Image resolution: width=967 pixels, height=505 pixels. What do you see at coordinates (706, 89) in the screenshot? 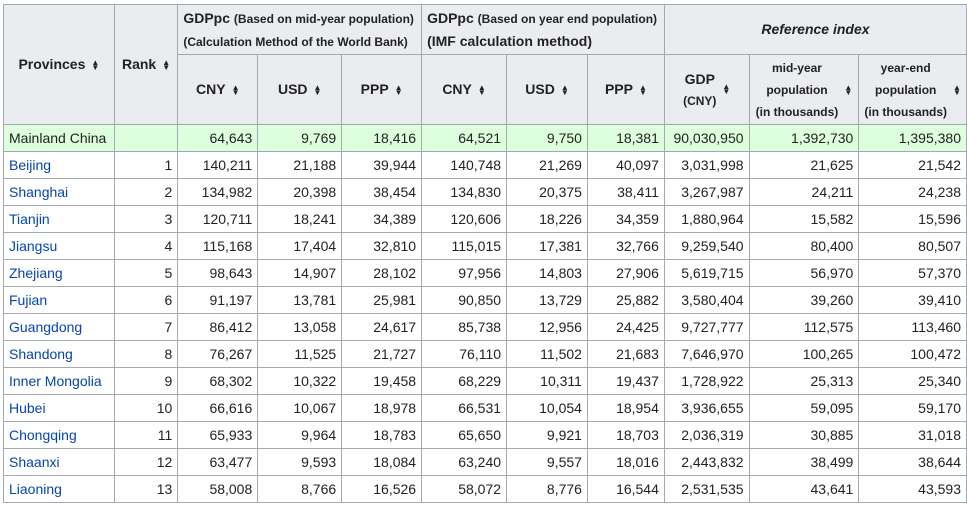
I see `header-gdp: GDP (CNY) ▲ ▼` at bounding box center [706, 89].